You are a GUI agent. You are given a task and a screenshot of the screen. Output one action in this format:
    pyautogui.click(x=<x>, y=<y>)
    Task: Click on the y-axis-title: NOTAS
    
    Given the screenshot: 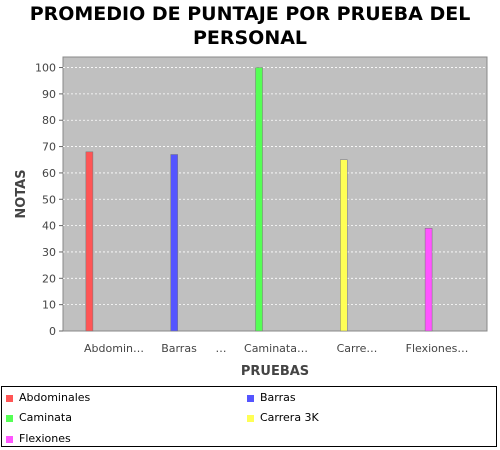 What is the action you would take?
    pyautogui.click(x=21, y=193)
    